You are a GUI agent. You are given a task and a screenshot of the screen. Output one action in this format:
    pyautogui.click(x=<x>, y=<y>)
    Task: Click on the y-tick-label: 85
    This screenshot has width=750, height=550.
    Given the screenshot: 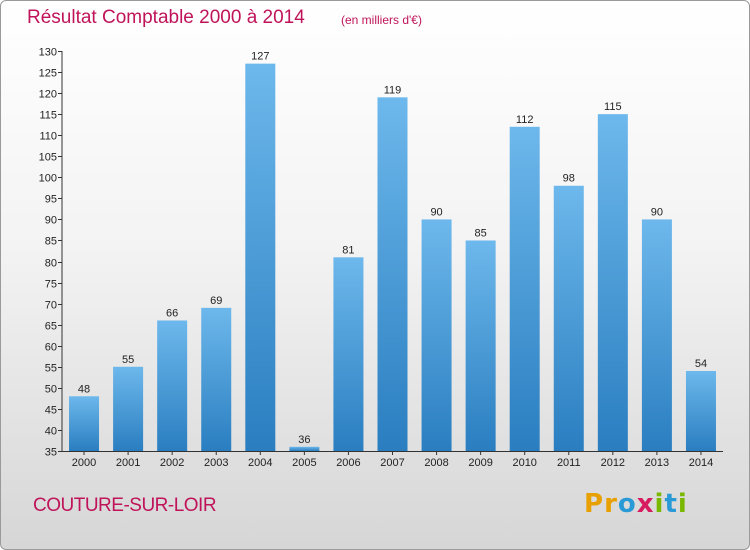 What is the action you would take?
    pyautogui.click(x=51, y=242)
    